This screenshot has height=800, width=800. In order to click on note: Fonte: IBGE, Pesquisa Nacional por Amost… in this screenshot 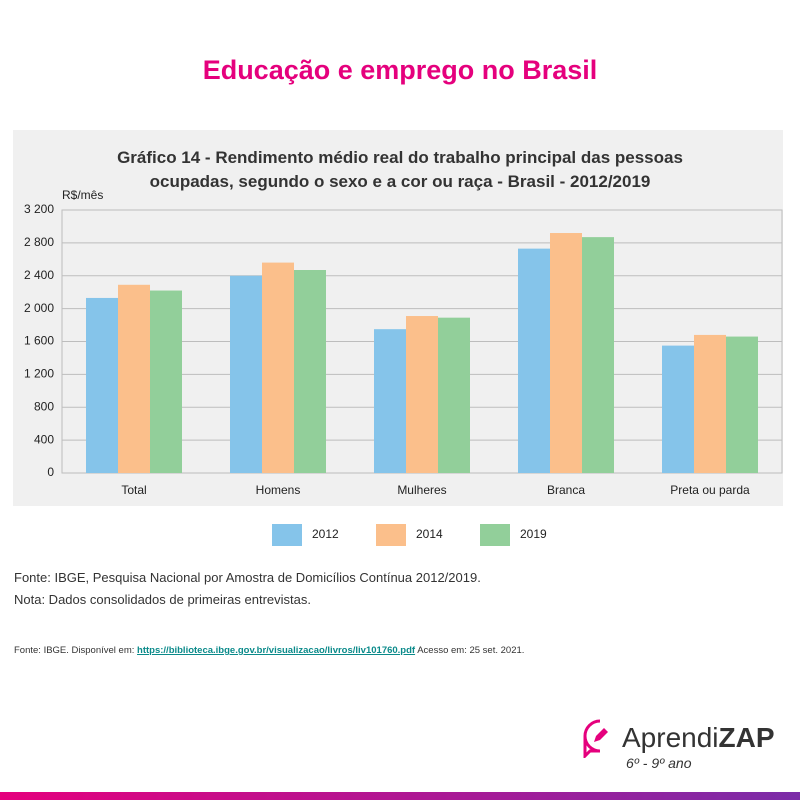, I will do `click(247, 577)`.